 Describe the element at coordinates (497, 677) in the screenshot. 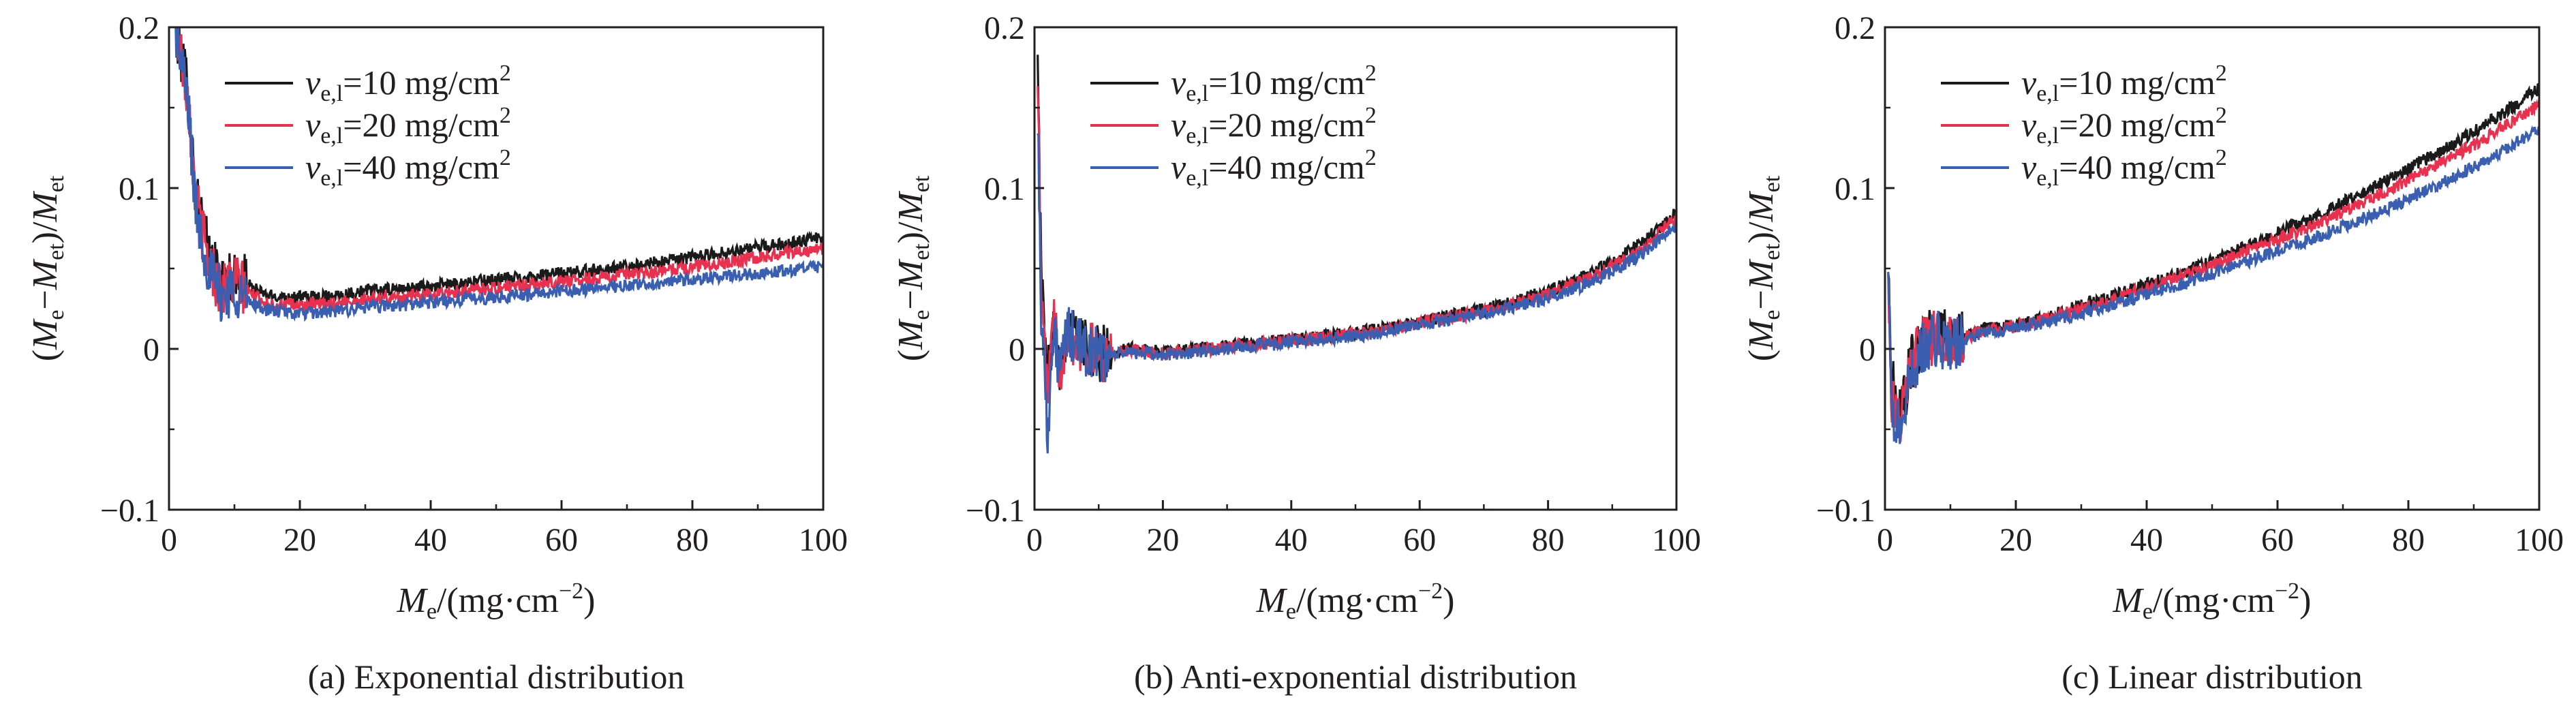

I see `panel-caption: (a) Exponential distribution` at that location.